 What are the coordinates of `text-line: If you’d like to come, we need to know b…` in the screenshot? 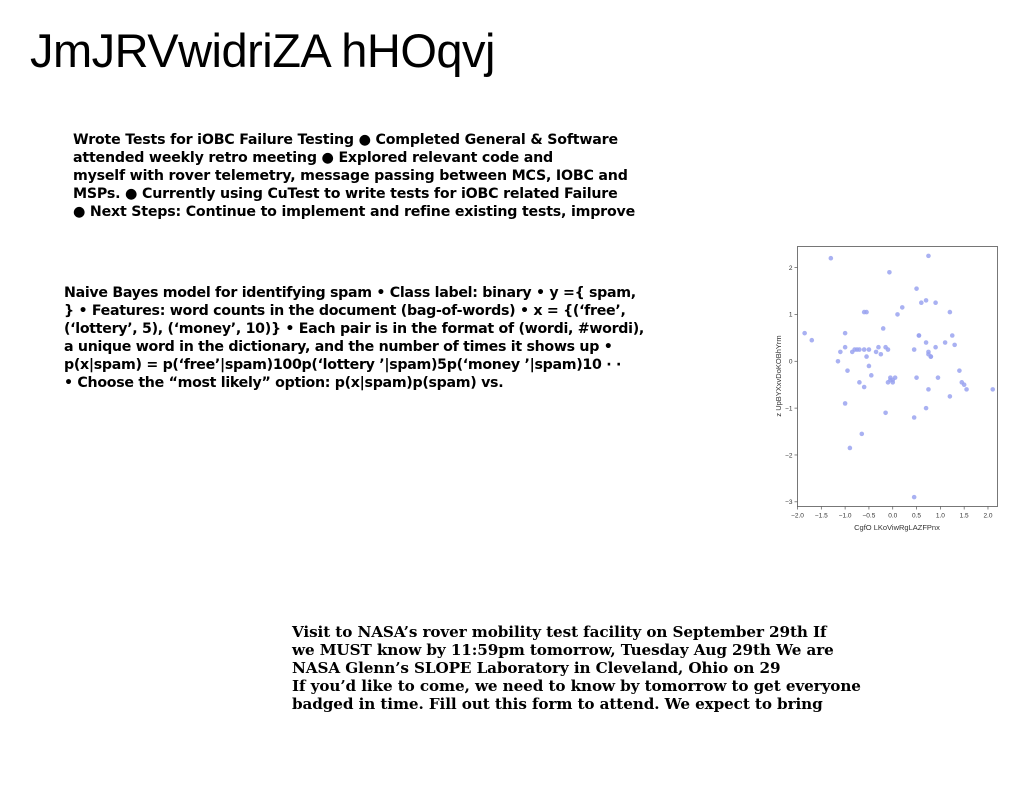 It's located at (576, 686).